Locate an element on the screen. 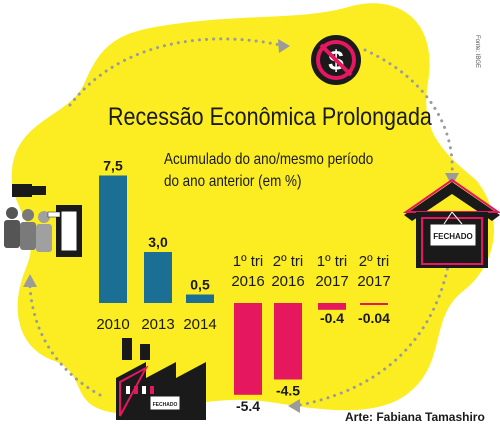 This screenshot has height=431, width=500. cycle-arc-left-bottom is located at coordinates (65, 340).